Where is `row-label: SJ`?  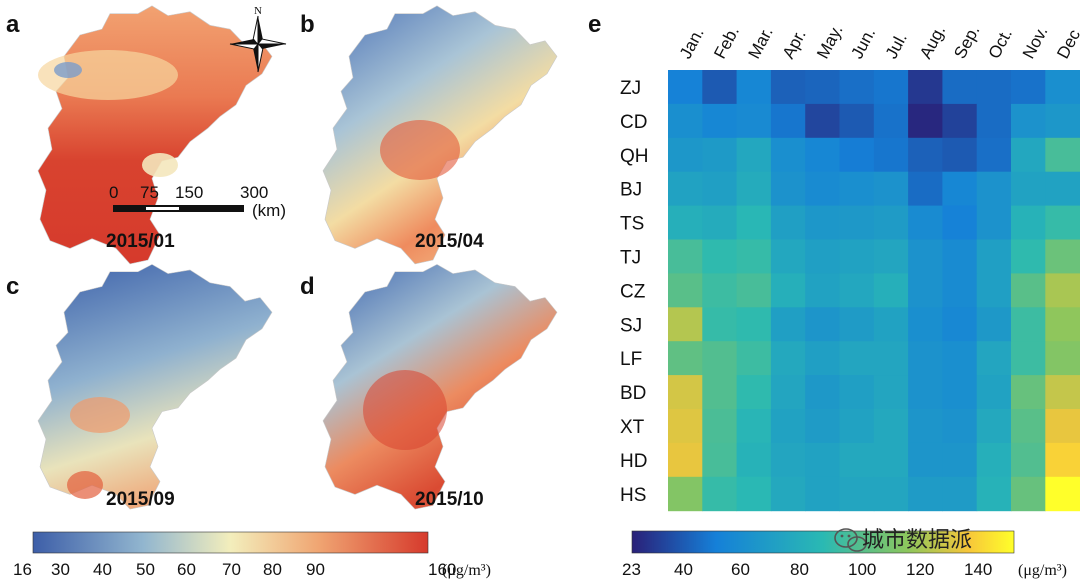
row-label: SJ is located at coordinates (631, 325).